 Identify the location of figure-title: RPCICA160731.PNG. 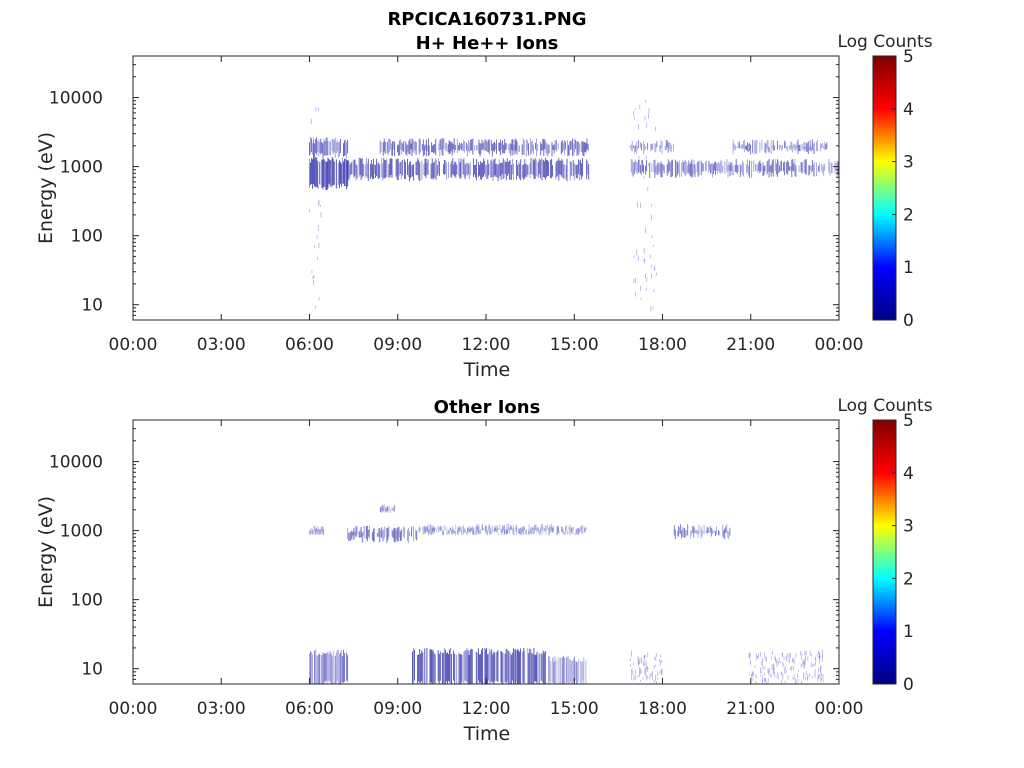
(486, 19).